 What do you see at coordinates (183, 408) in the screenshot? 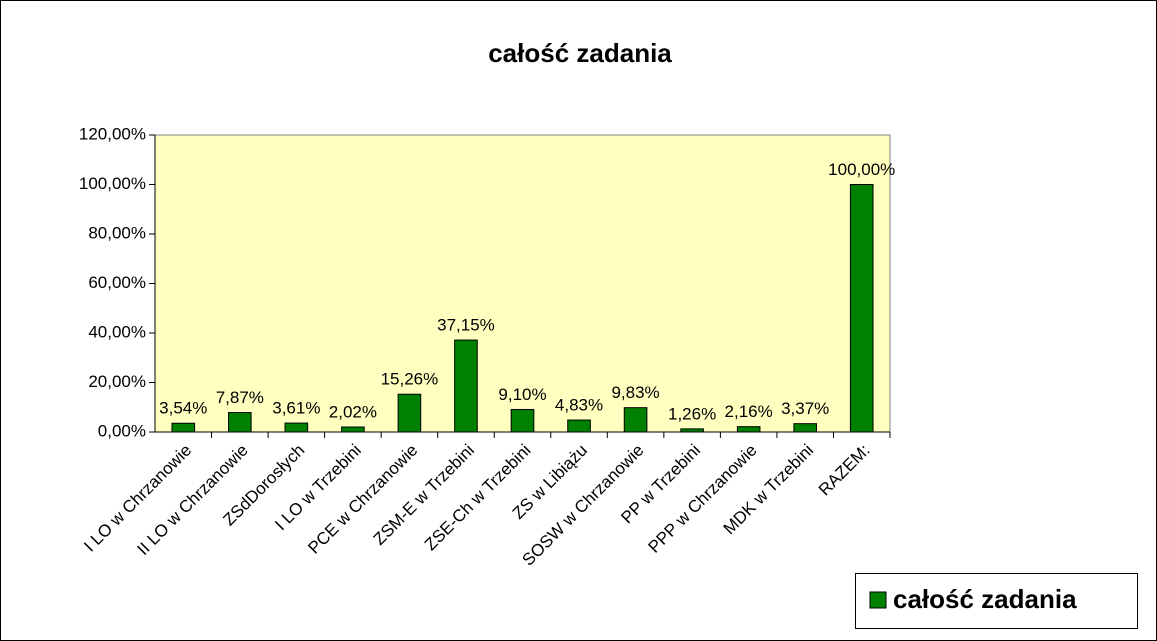
I see `data-label: 3,54%` at bounding box center [183, 408].